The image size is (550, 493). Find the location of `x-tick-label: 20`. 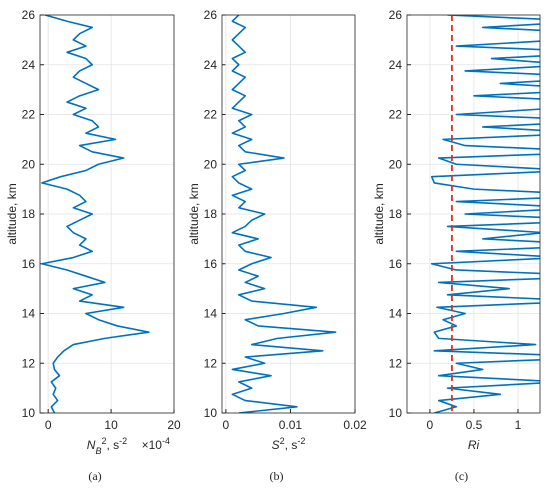

x-tick-label: 20 is located at coordinates (174, 425).